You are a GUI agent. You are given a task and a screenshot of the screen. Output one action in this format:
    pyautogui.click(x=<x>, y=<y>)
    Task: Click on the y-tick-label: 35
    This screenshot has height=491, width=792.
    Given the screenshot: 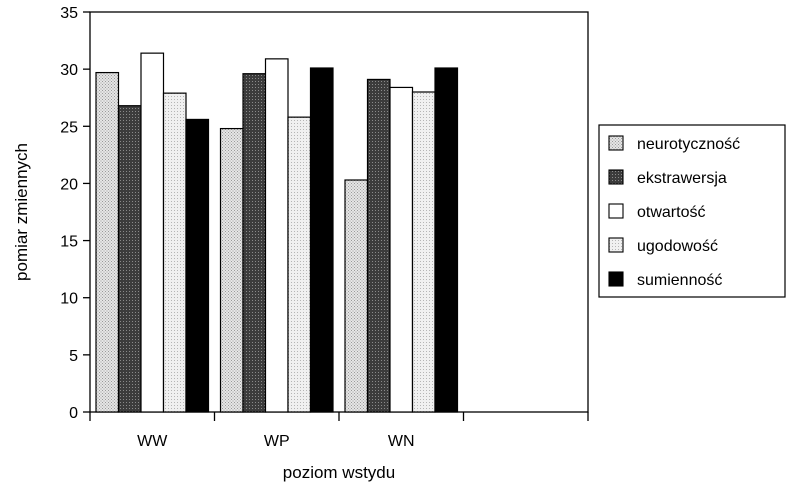 What is the action you would take?
    pyautogui.click(x=69, y=13)
    